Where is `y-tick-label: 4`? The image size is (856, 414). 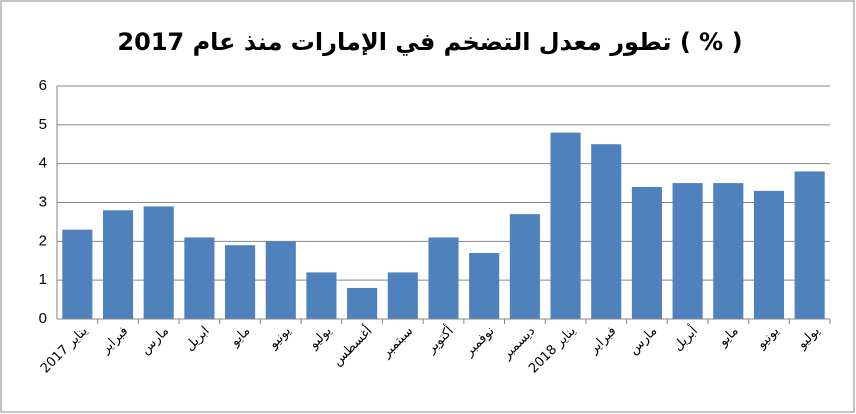 y-tick-label: 4 is located at coordinates (43, 163).